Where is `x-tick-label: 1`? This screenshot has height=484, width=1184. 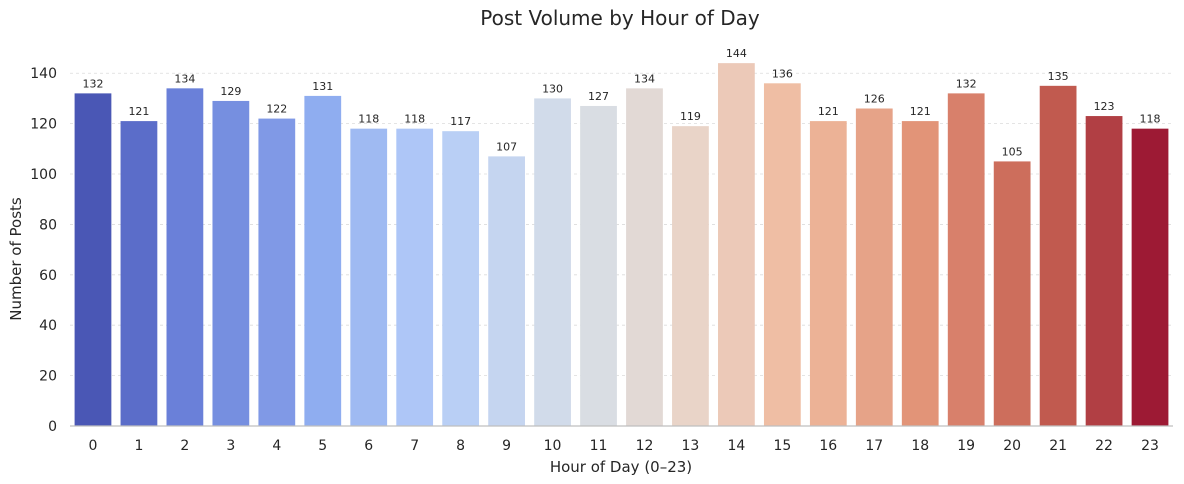 x-tick-label: 1 is located at coordinates (138, 446).